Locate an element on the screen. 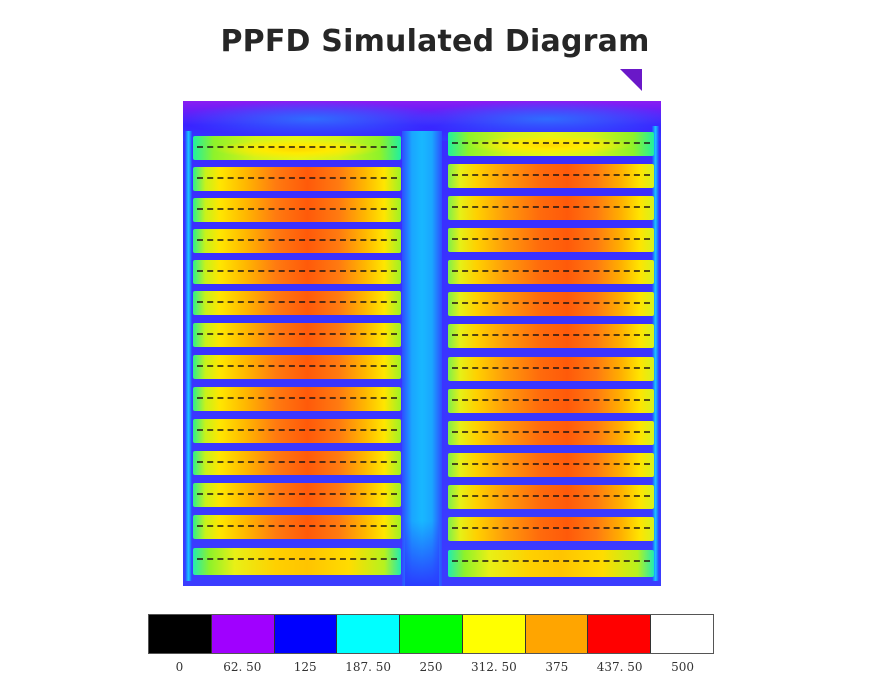 Image resolution: width=870 pixels, height=700 pixels. legend-tick: 437. 50 is located at coordinates (619, 667).